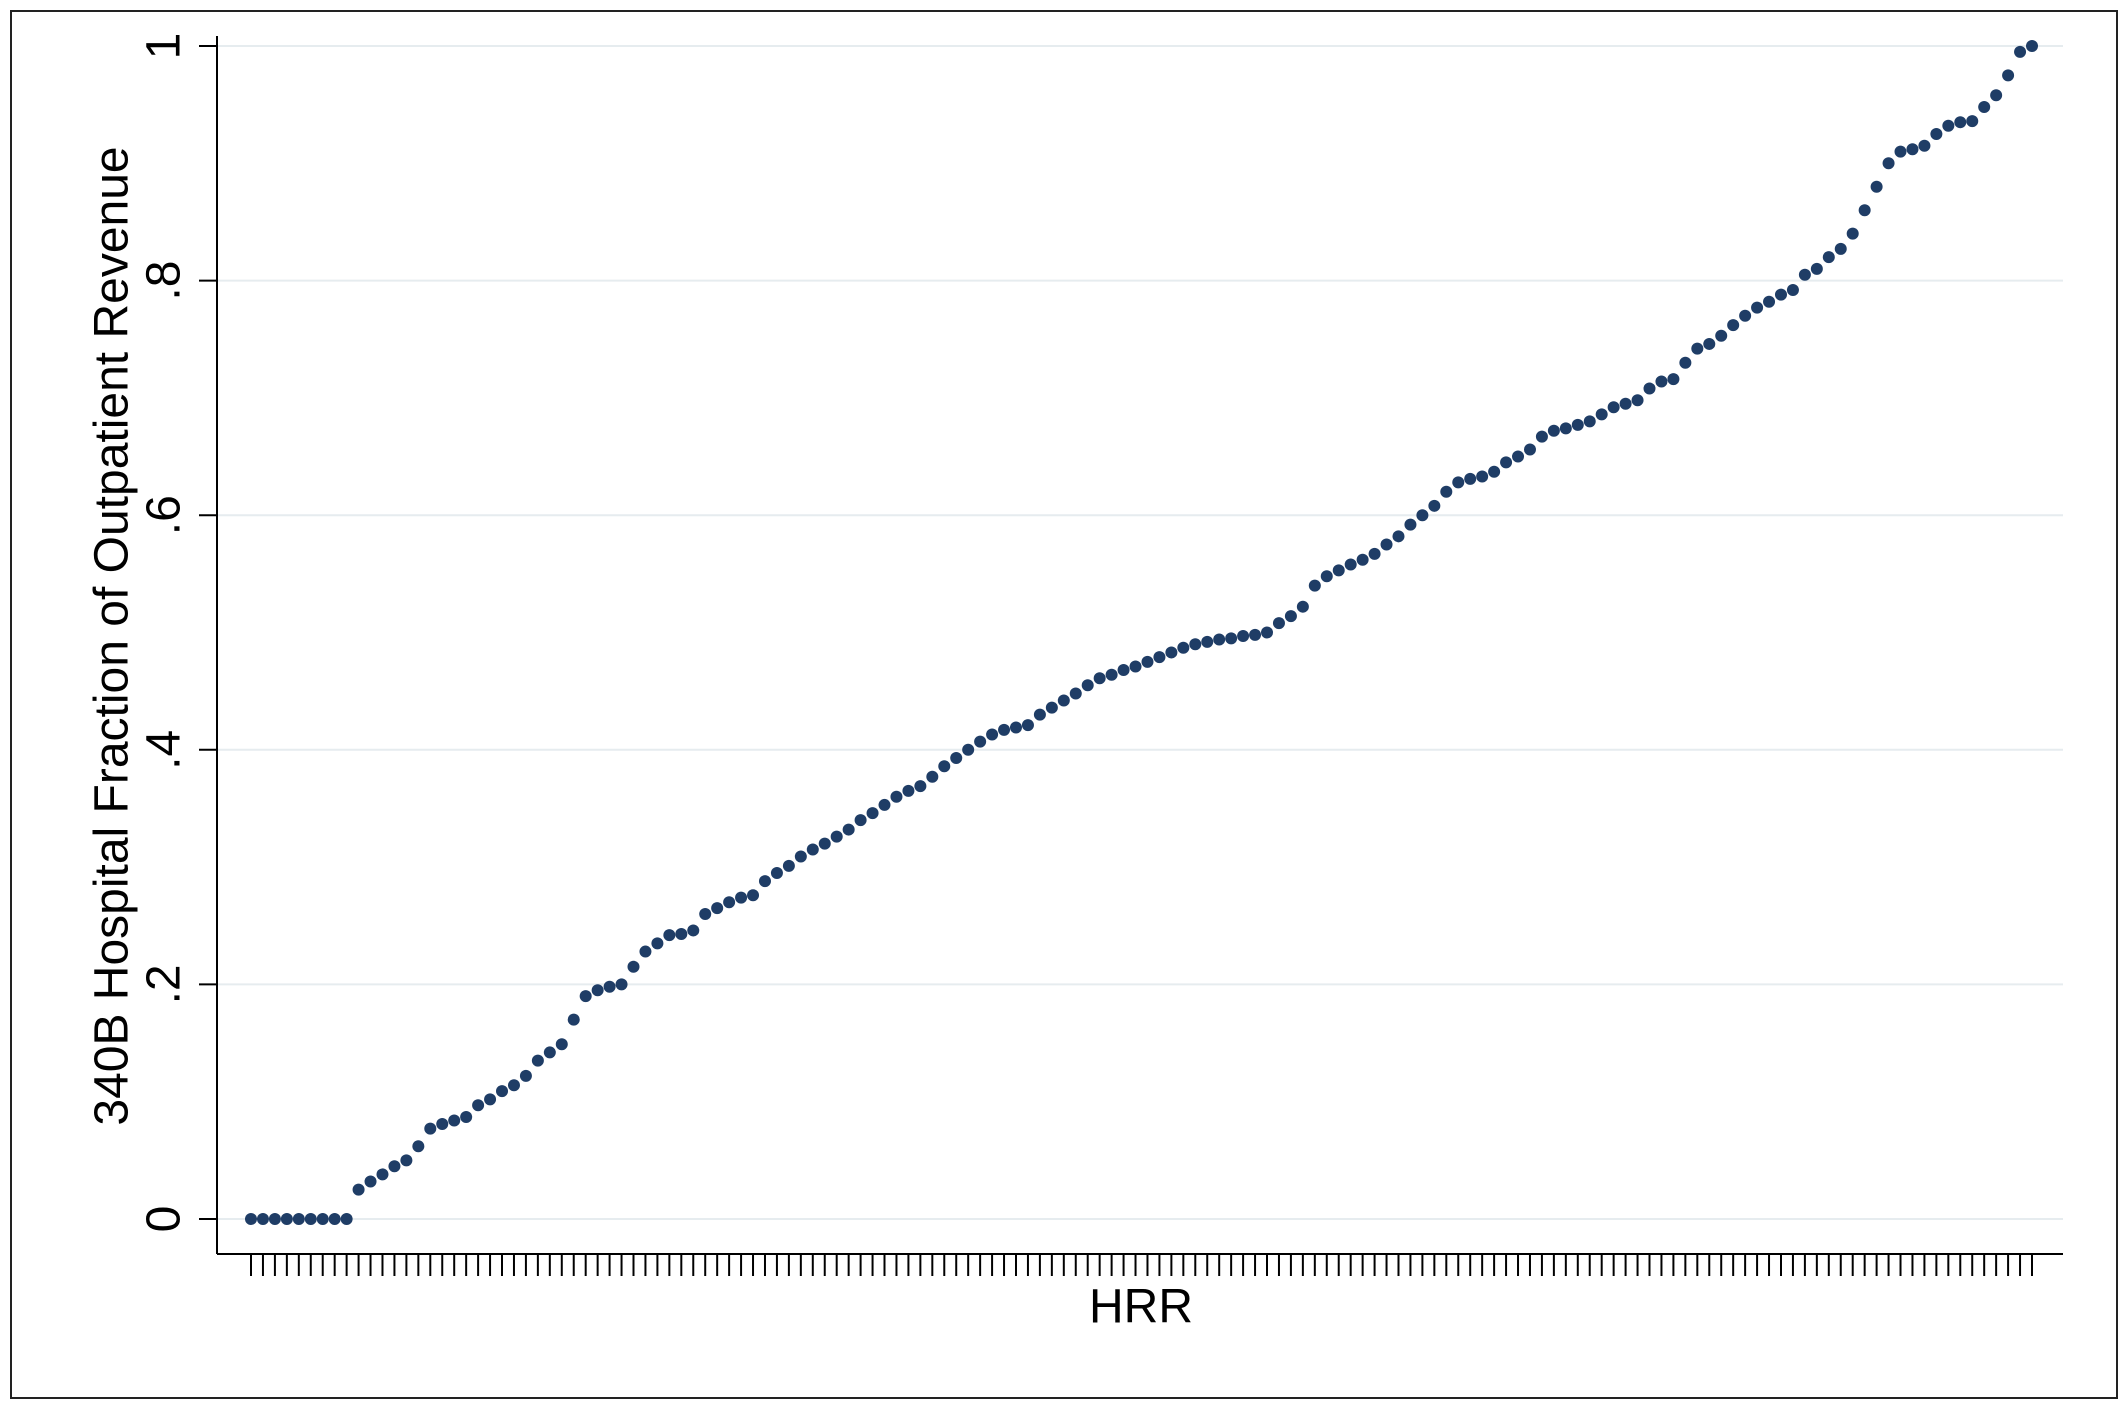  Describe the element at coordinates (164, 750) in the screenshot. I see `y-tick-label: .4` at that location.